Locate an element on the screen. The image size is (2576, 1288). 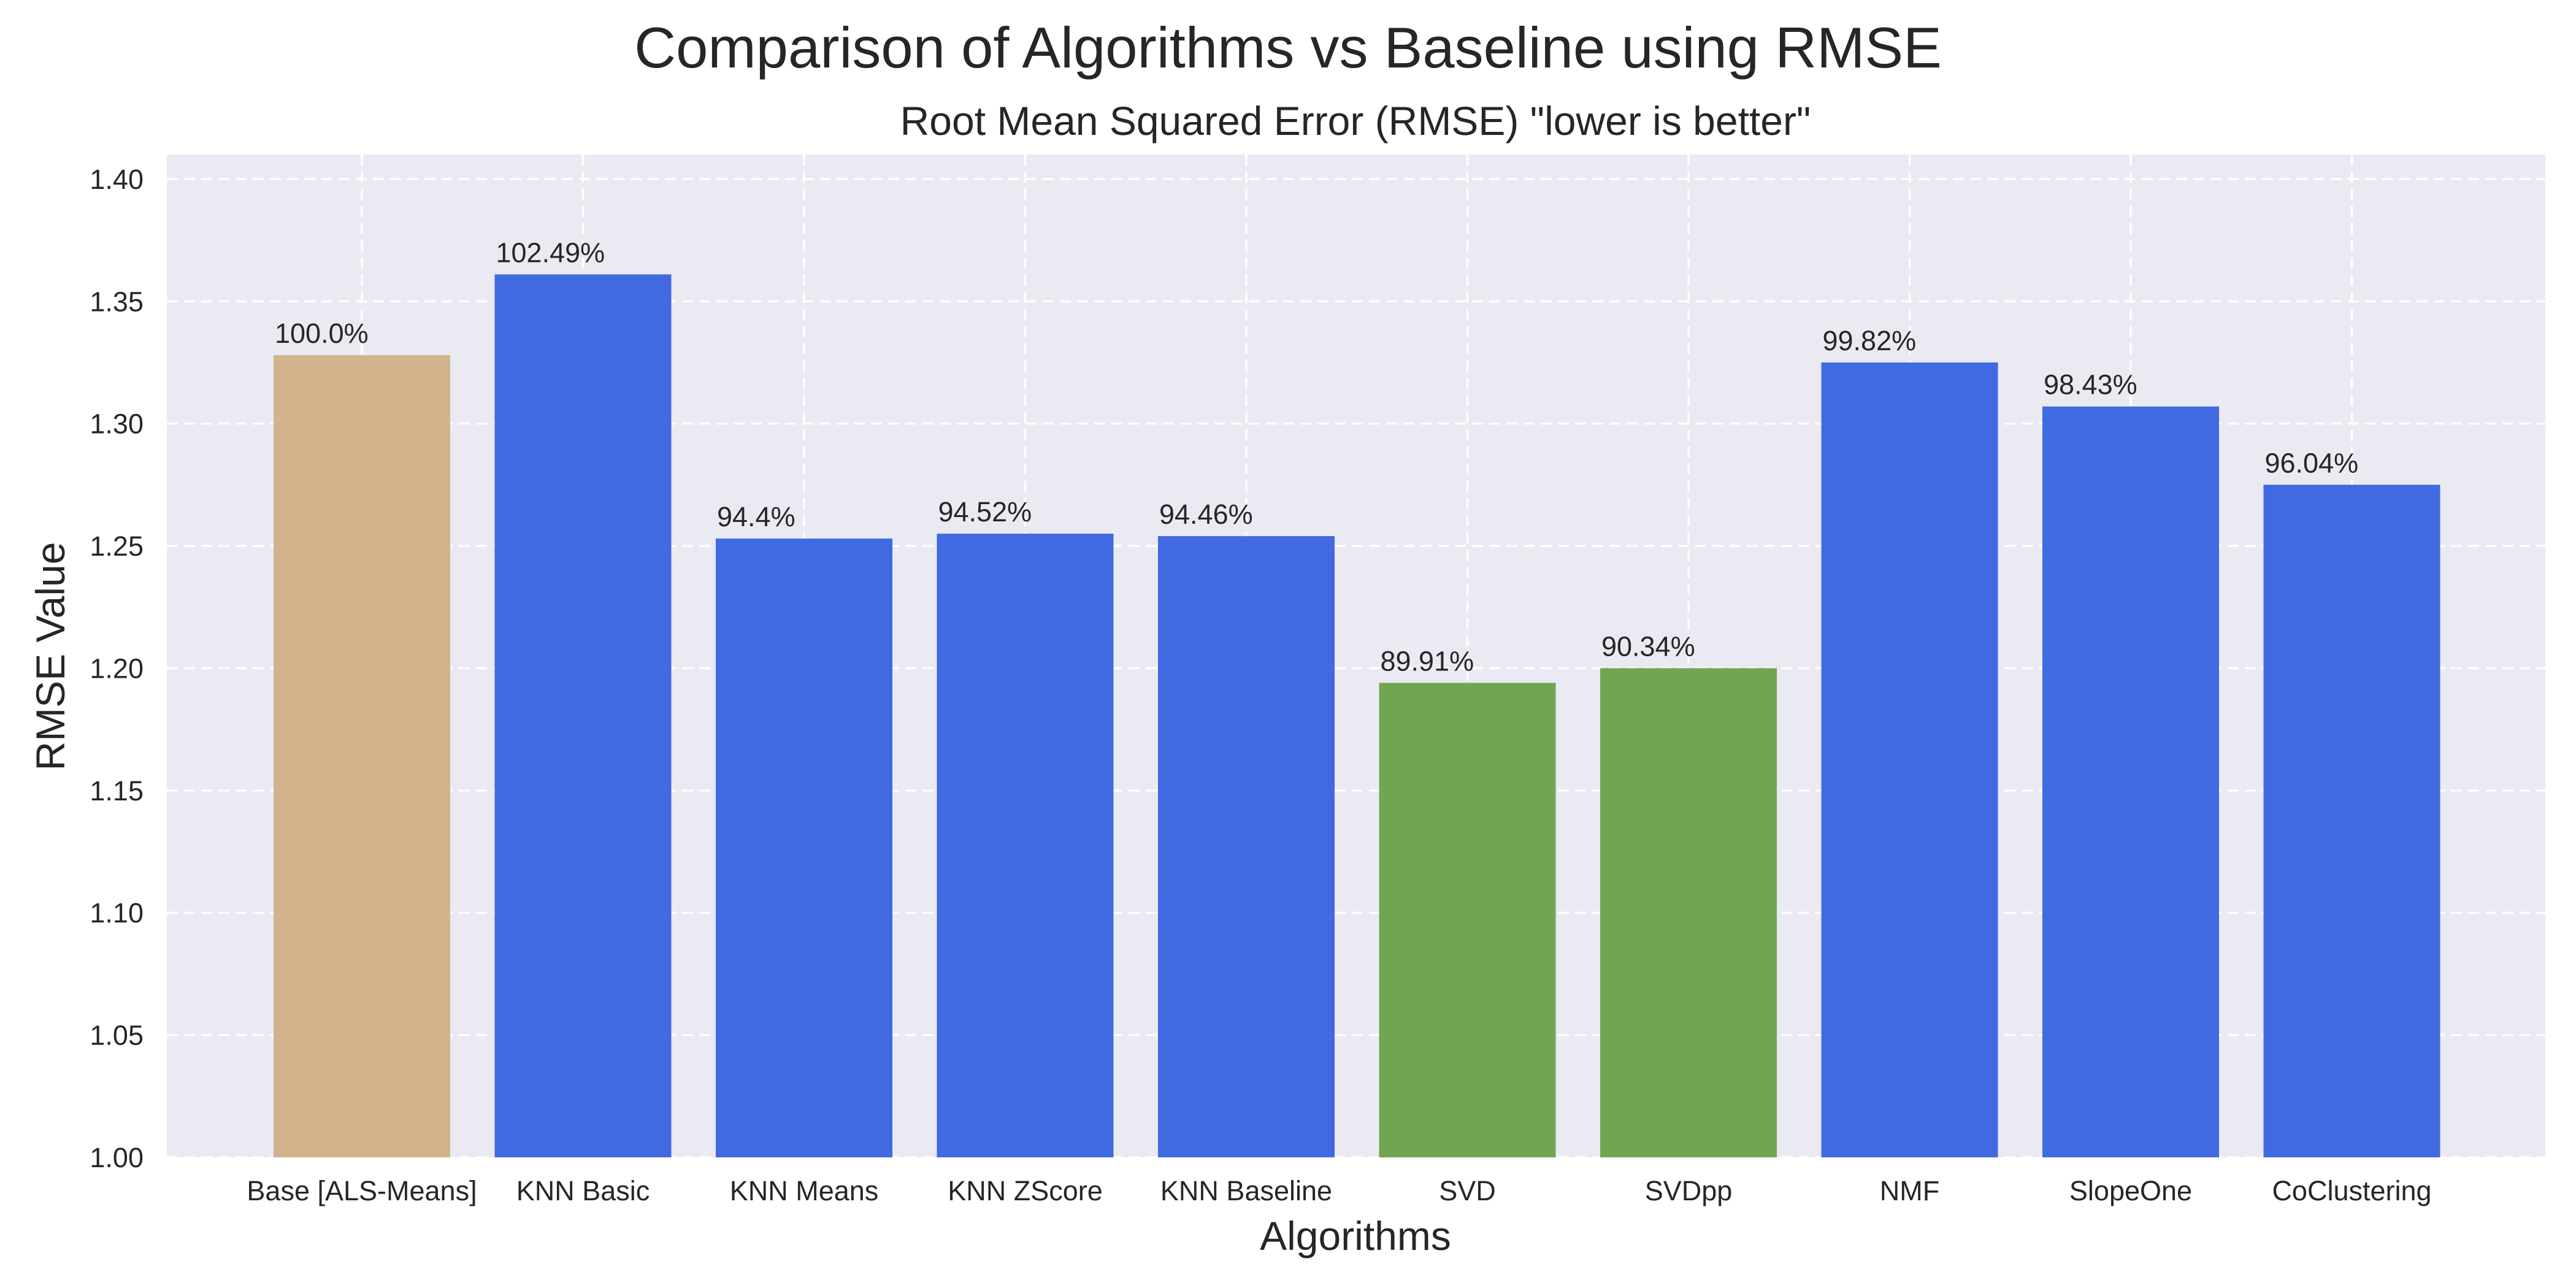
bar-data-label: 89.91% is located at coordinates (1427, 661).